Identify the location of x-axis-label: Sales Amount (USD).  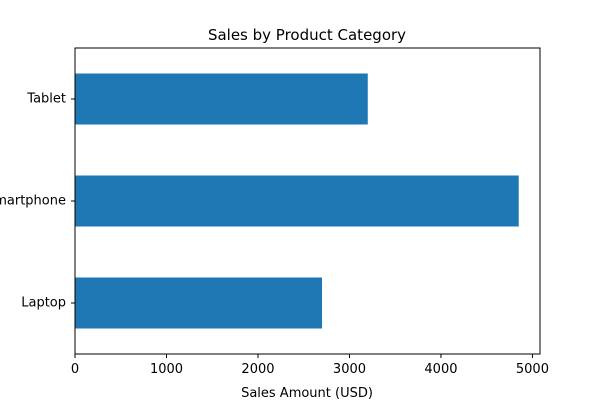
(307, 393).